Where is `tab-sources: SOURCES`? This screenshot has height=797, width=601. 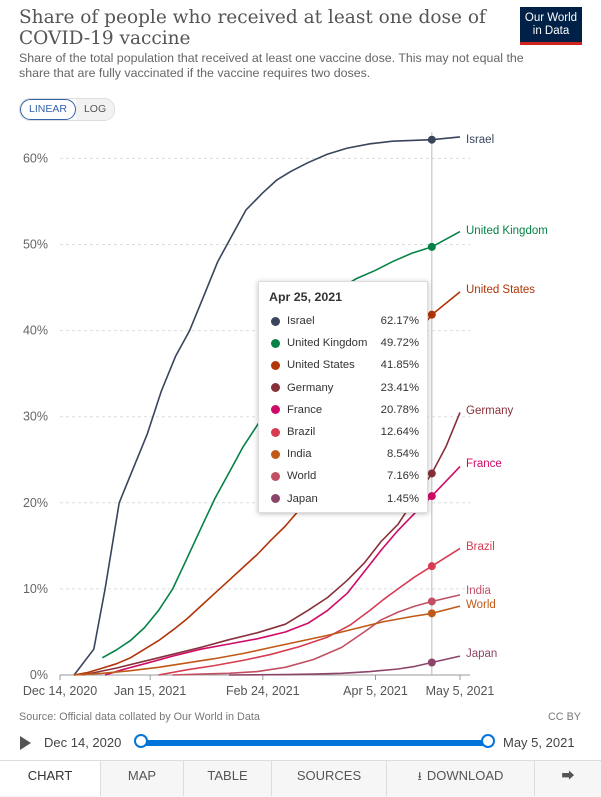
tab-sources: SOURCES is located at coordinates (329, 778).